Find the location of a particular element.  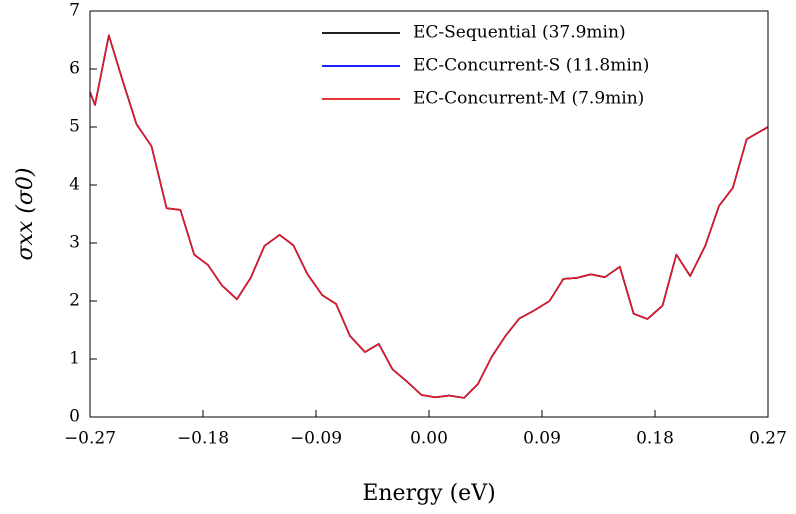

legend-label: EC-Concurrent-M (7.9min) is located at coordinates (528, 99).